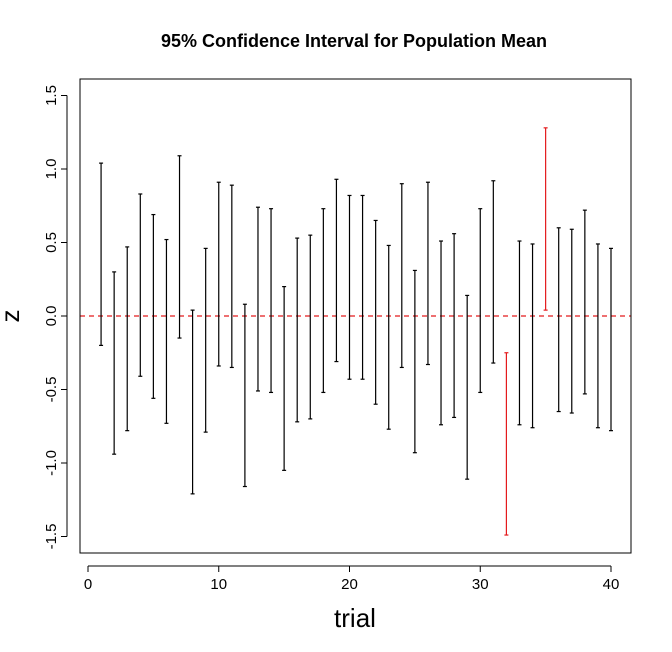 This screenshot has height=652, width=672. I want to click on x-axis-label: trial, so click(355, 618).